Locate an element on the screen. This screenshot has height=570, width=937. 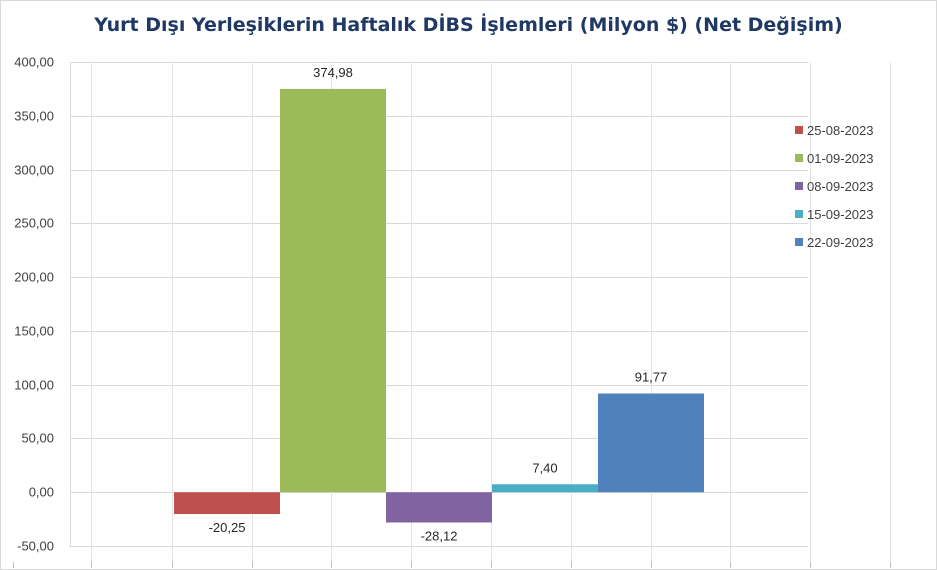
legend-item: 15-09-2023 is located at coordinates (834, 214).